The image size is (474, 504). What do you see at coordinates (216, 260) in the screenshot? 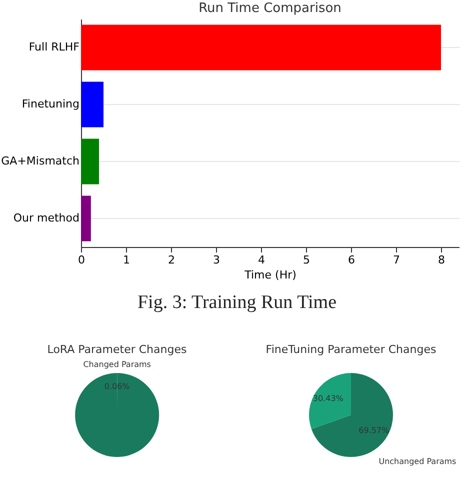
I see `x-tick-label: 3` at bounding box center [216, 260].